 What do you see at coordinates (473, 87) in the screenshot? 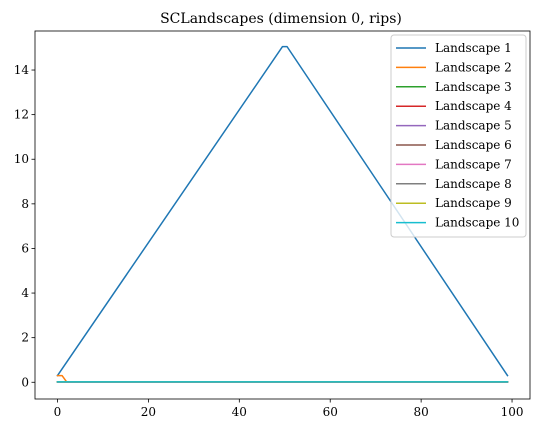
I see `legend-label-3: Landscape 3` at bounding box center [473, 87].